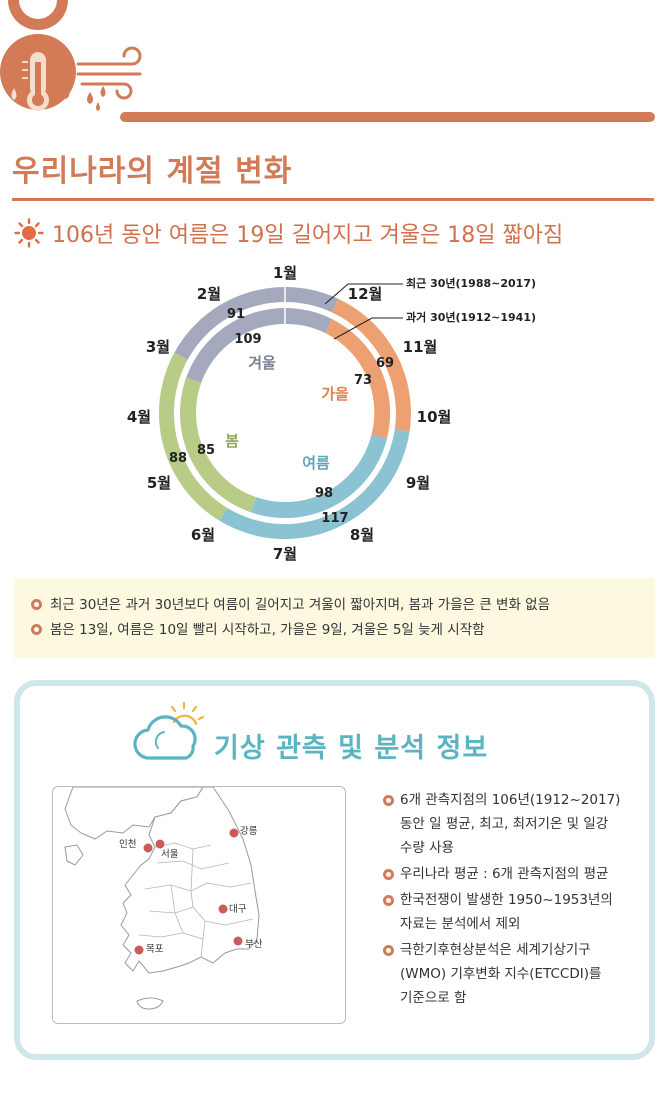 This screenshot has height=1098, width=662. I want to click on season-label-spring: 봄, so click(232, 441).